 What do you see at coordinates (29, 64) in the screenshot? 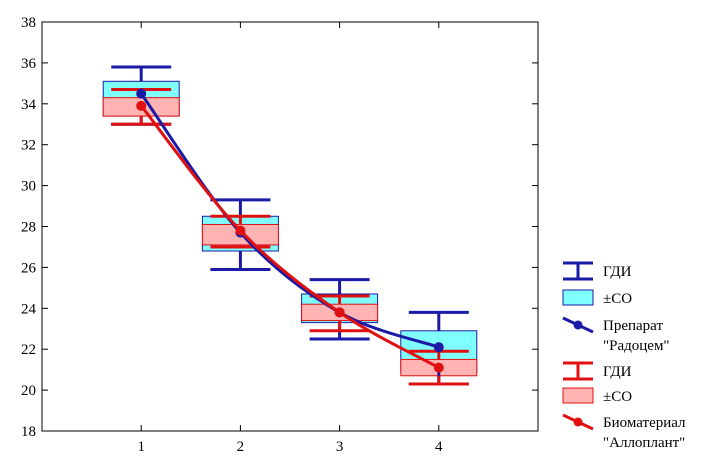
I see `y-tick-label: 36` at bounding box center [29, 64].